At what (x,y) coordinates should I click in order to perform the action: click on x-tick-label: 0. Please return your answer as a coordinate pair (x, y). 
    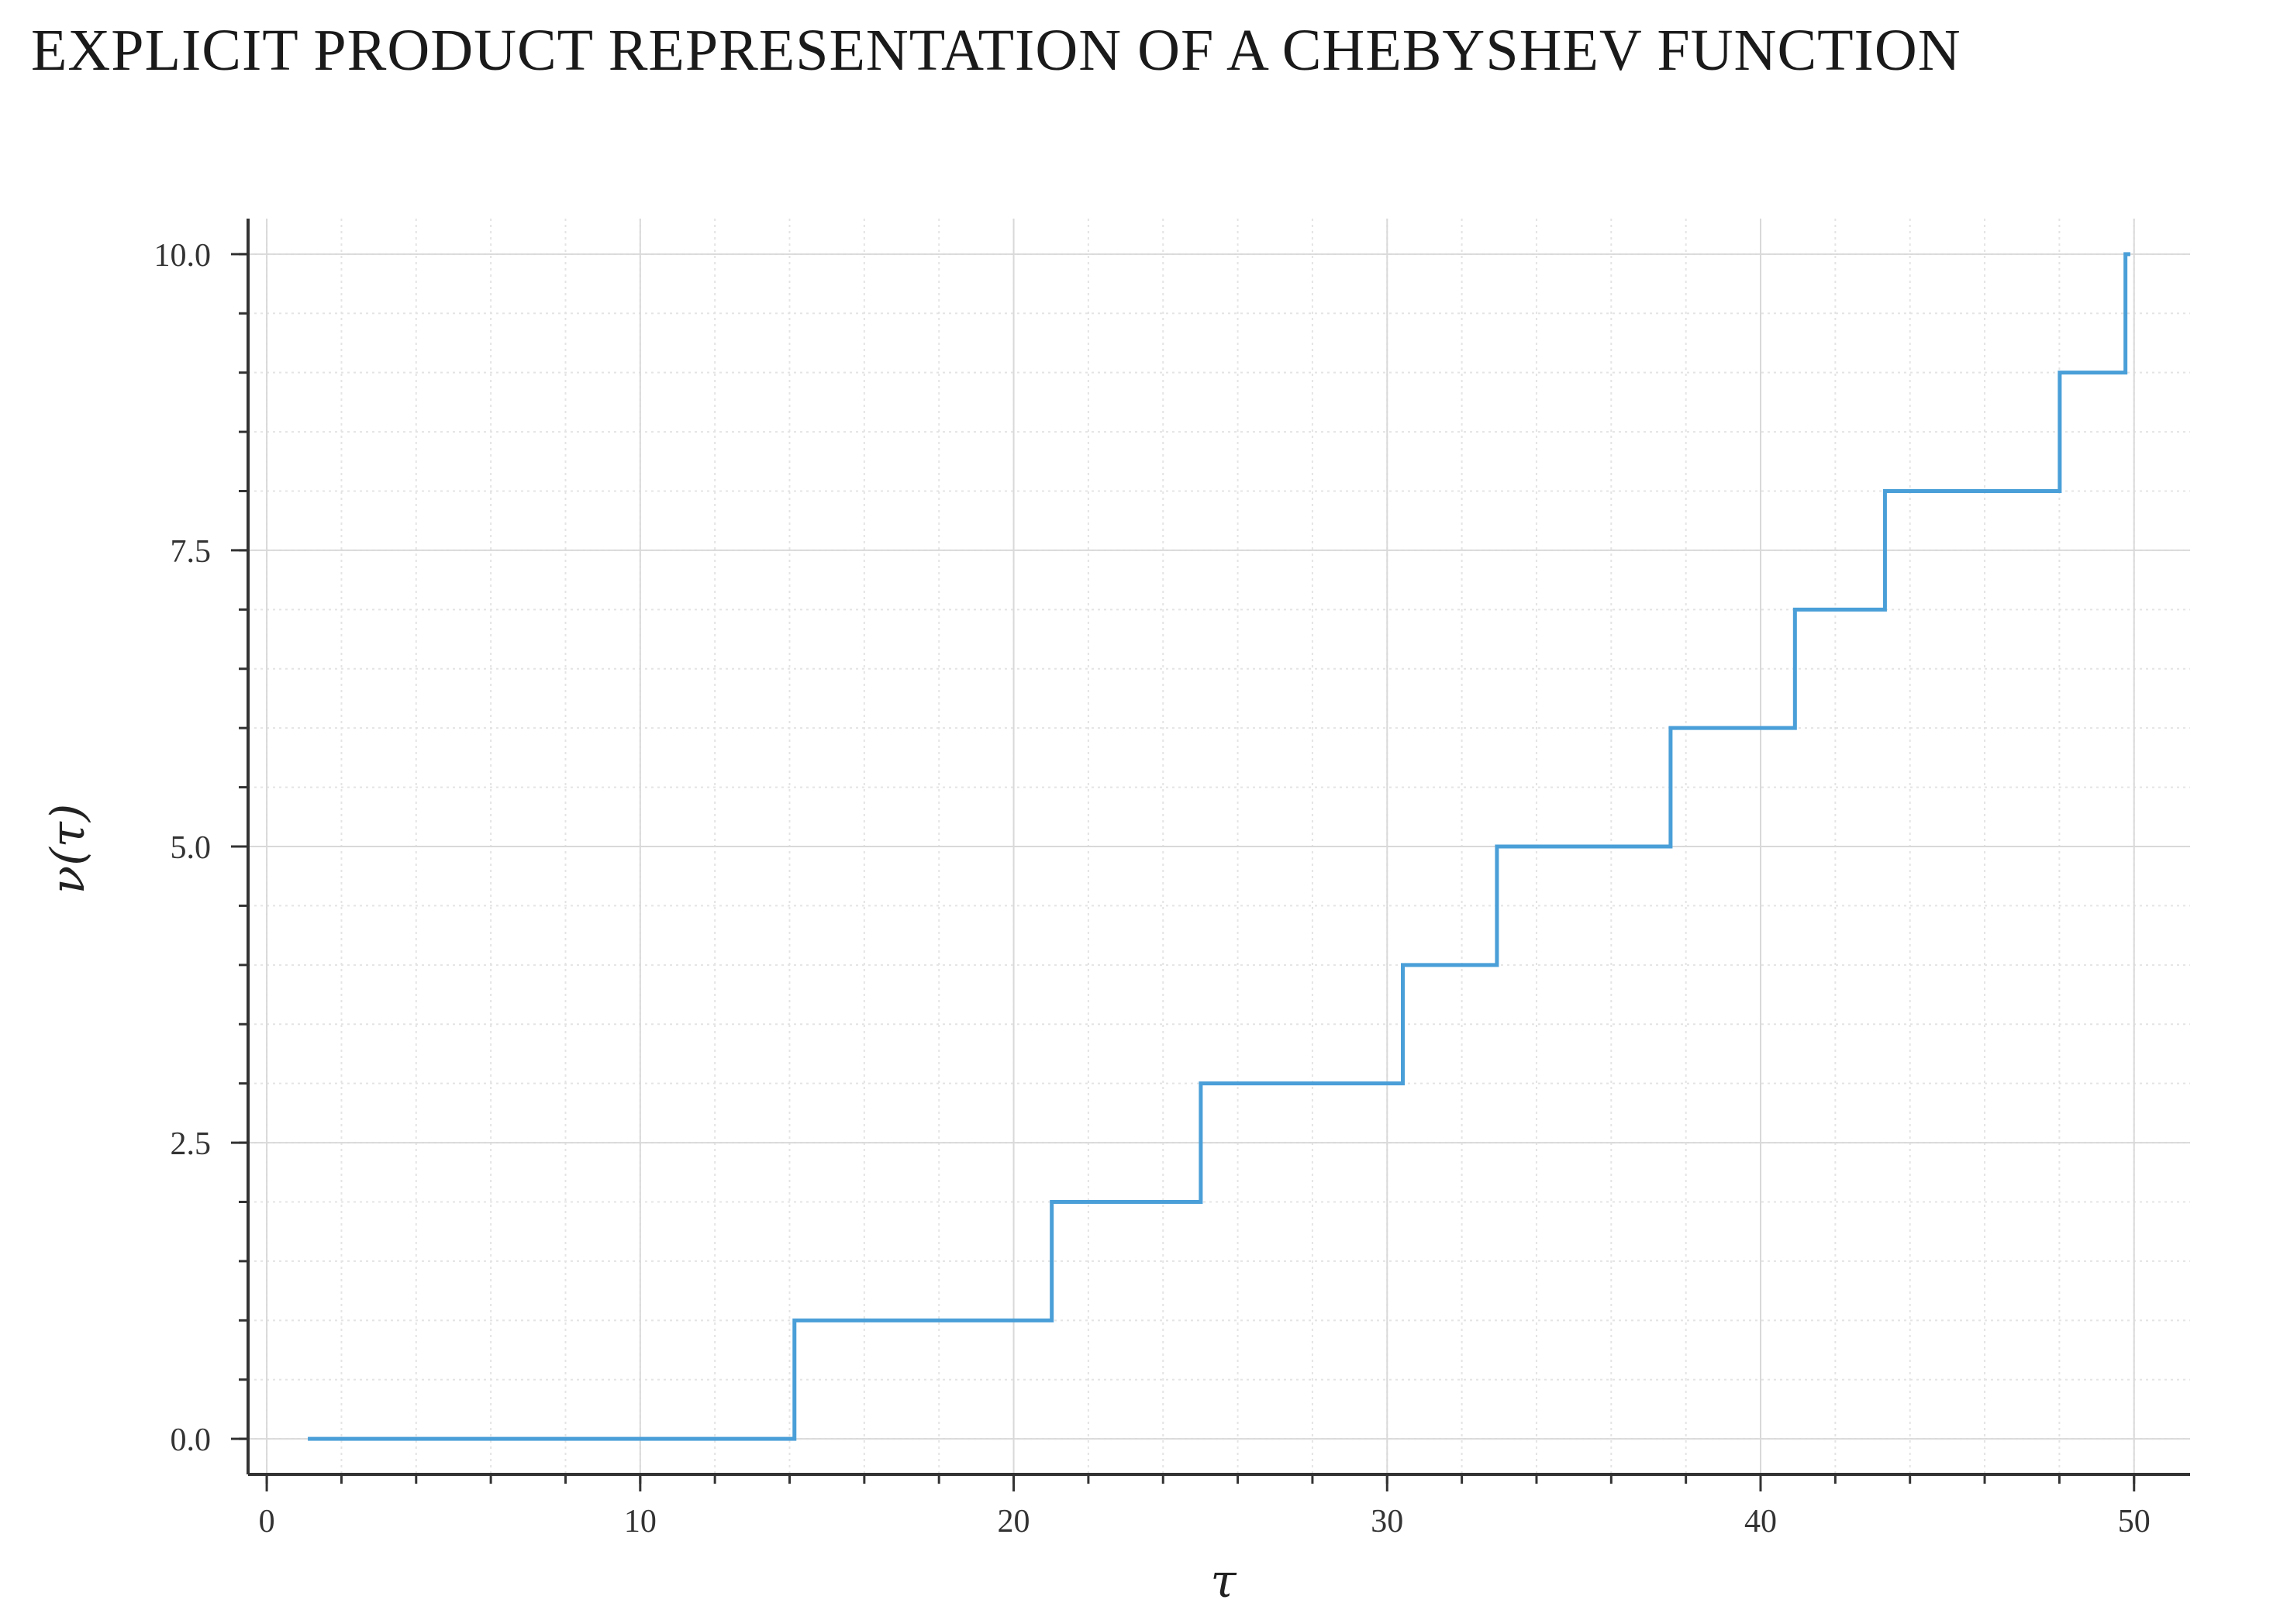
    Looking at the image, I should click on (267, 1522).